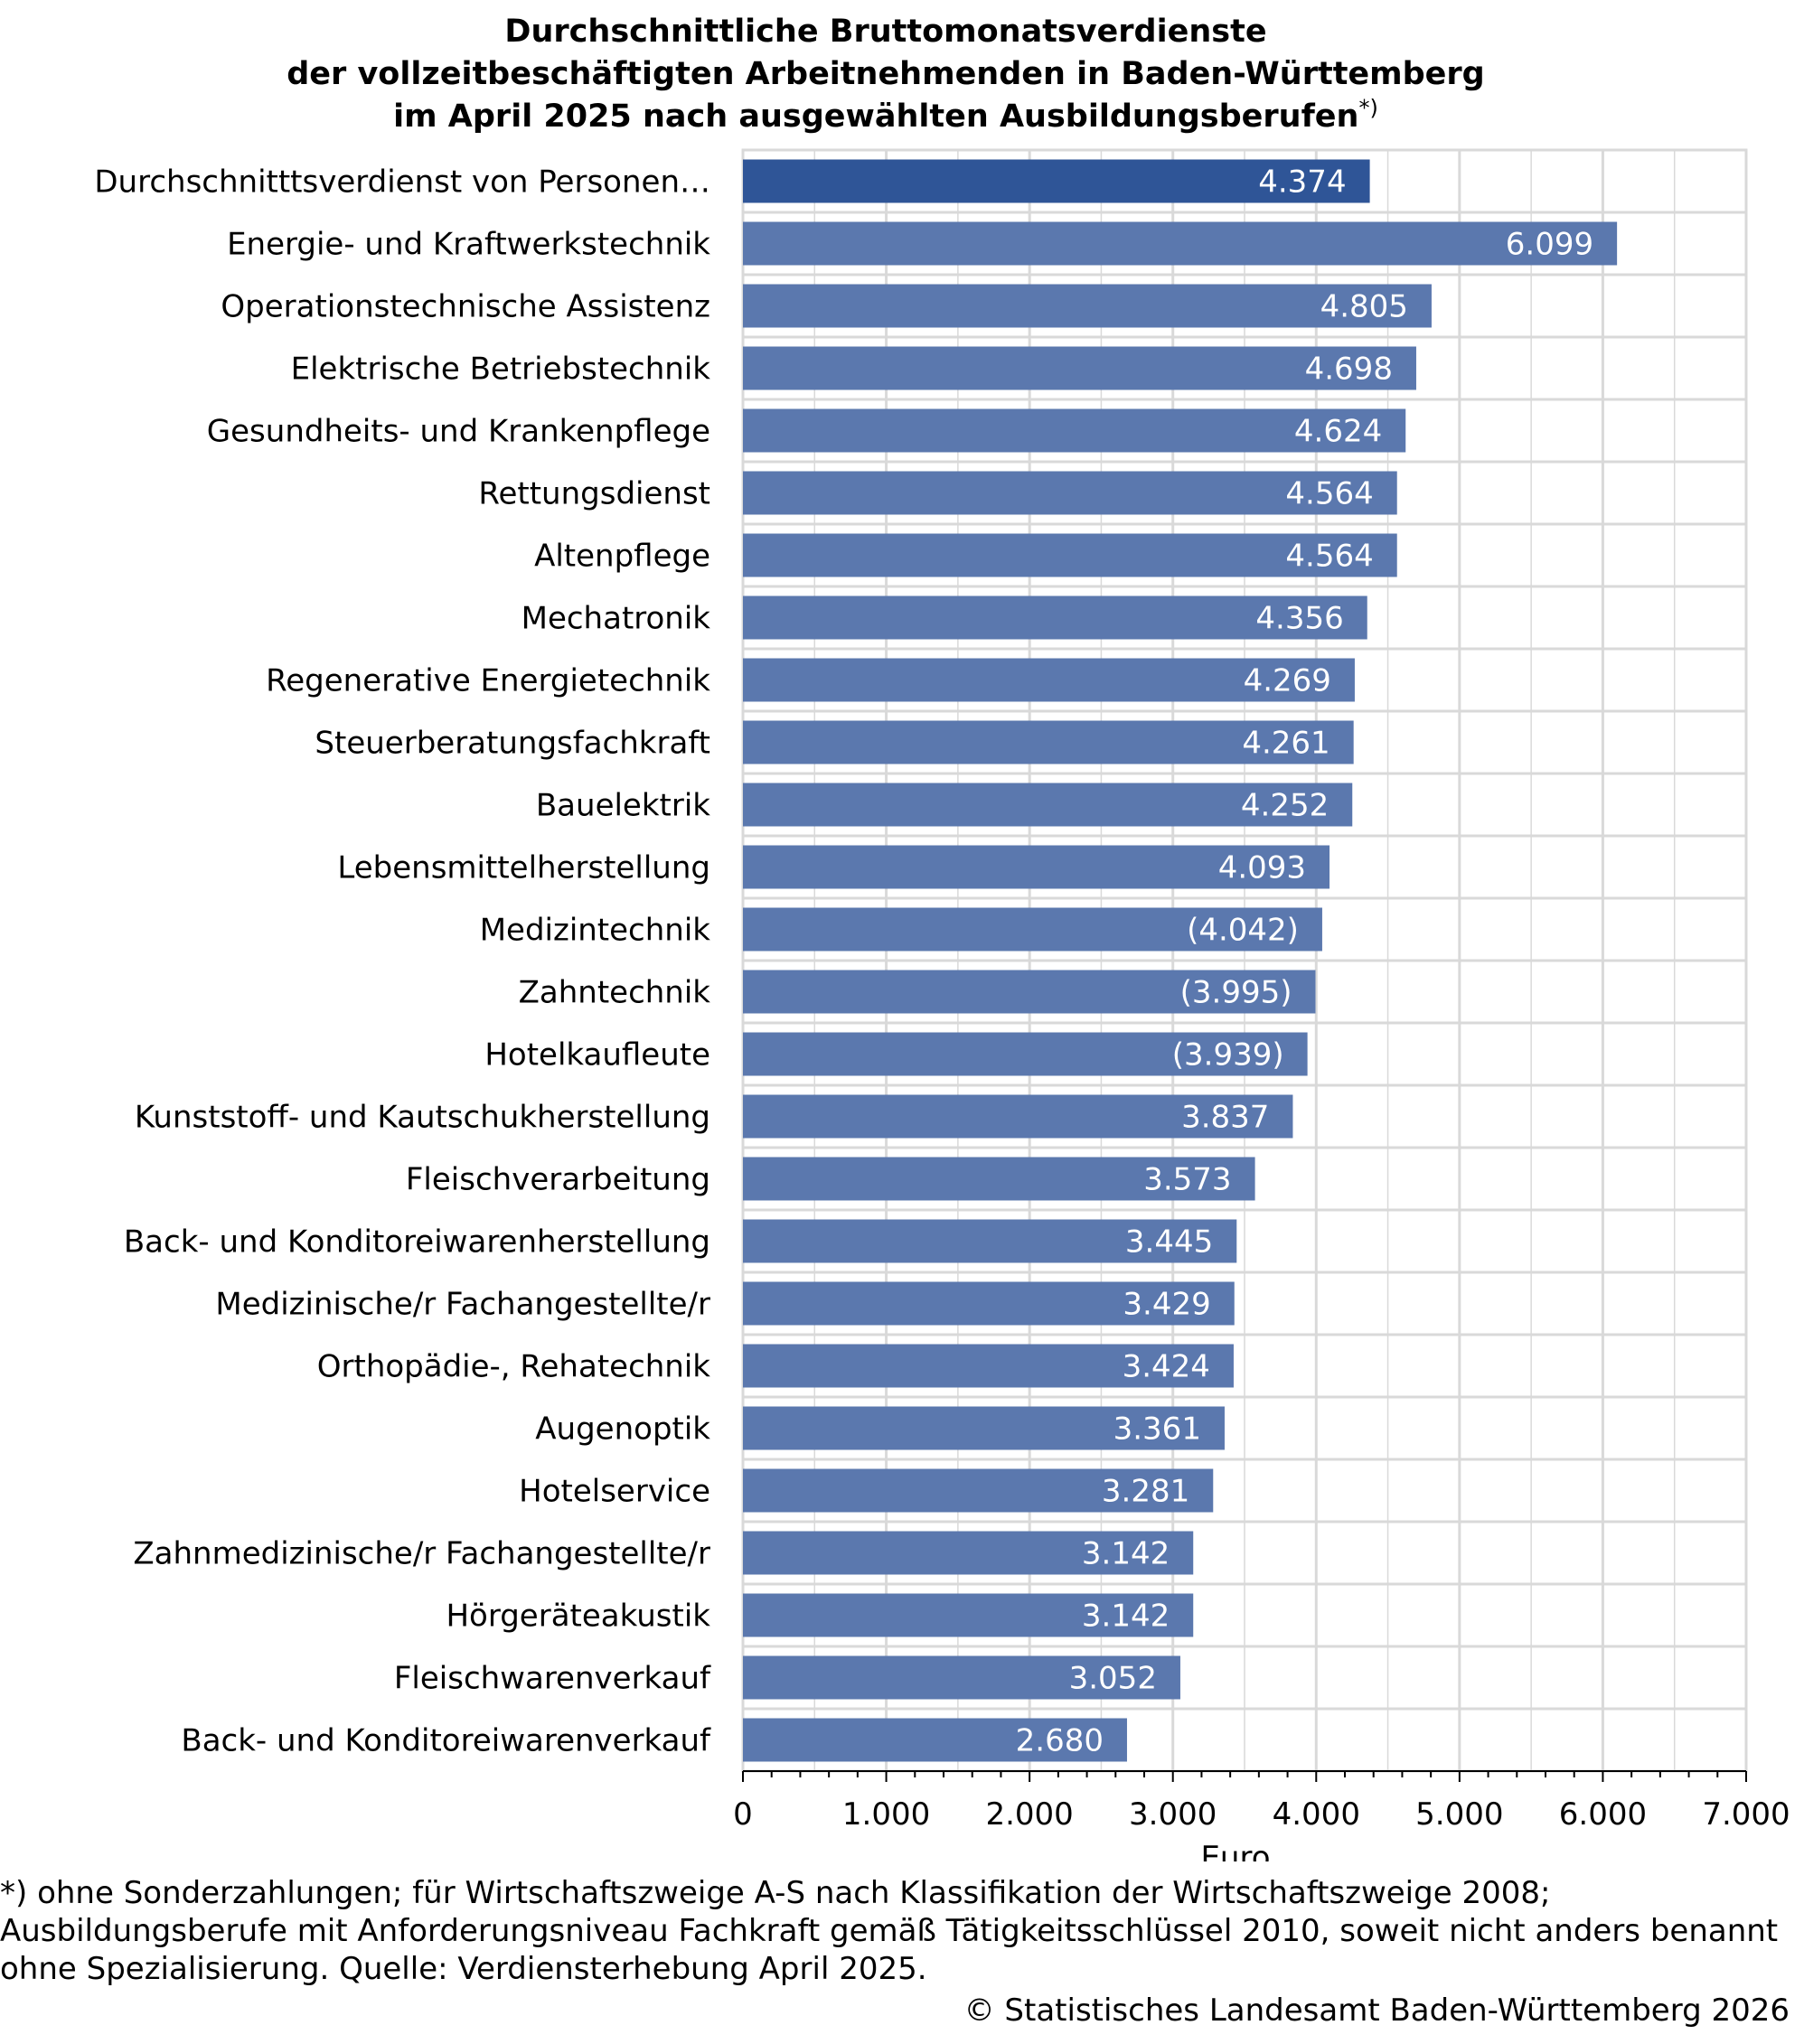 This screenshot has height=2044, width=1804. Describe the element at coordinates (1286, 744) in the screenshot. I see `value-label: 4.261` at that location.